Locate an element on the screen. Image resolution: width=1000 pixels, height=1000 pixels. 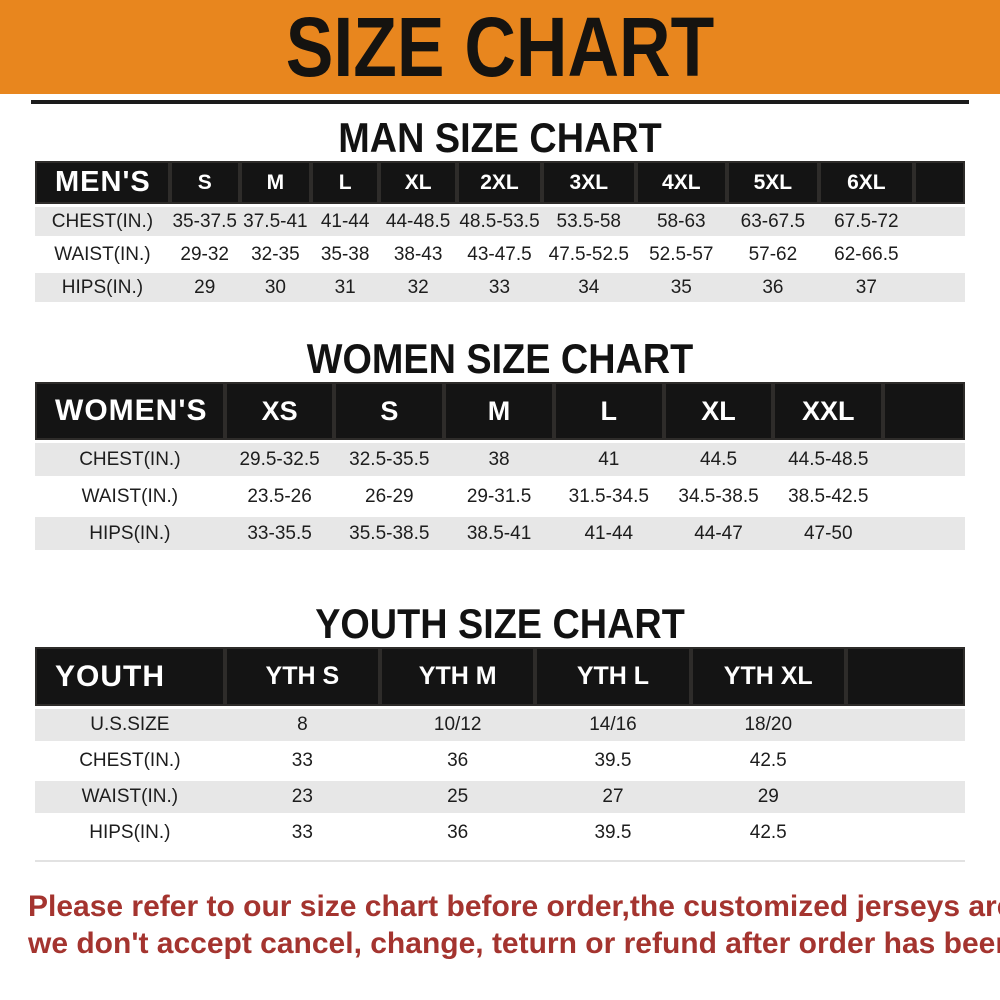
size-table-header-row: MEN'S S M L XL 2XL 3XL 4XL 5XL 6XL is located at coordinates (500, 184).